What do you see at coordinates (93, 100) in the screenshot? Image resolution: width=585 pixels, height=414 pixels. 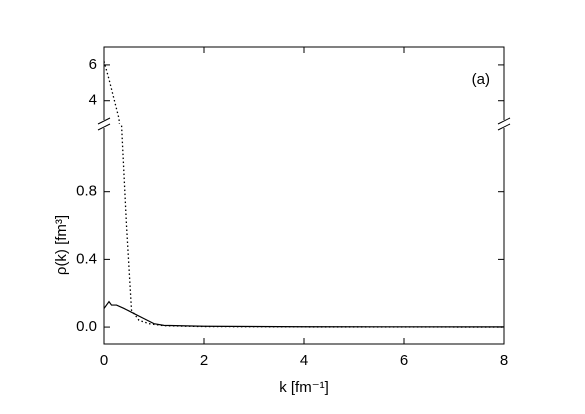 I see `y-tick-label: 4` at bounding box center [93, 100].